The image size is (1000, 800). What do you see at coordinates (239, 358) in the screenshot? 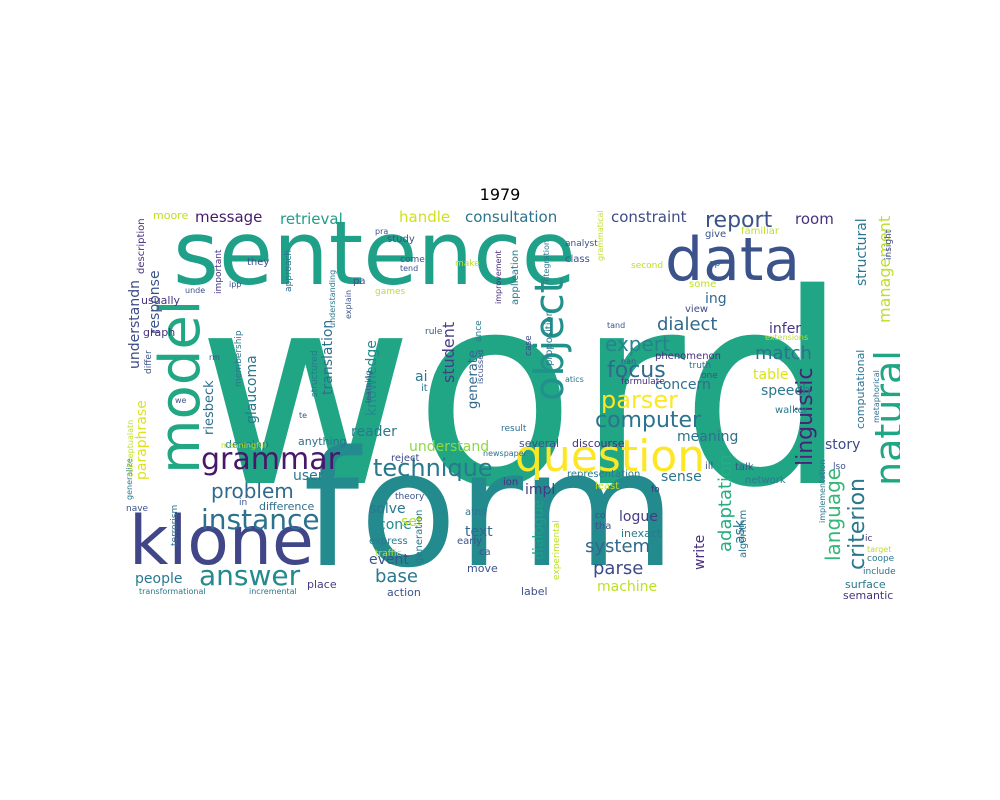
I see `word-membership: membership` at bounding box center [239, 358].